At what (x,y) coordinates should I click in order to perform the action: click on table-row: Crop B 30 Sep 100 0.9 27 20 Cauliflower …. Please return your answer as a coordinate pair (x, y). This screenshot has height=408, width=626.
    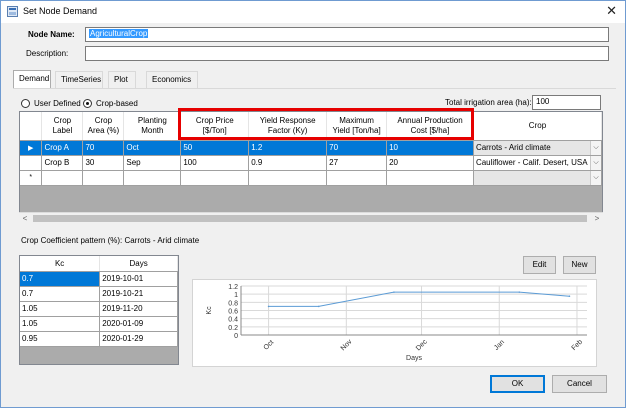
    Looking at the image, I should click on (311, 163).